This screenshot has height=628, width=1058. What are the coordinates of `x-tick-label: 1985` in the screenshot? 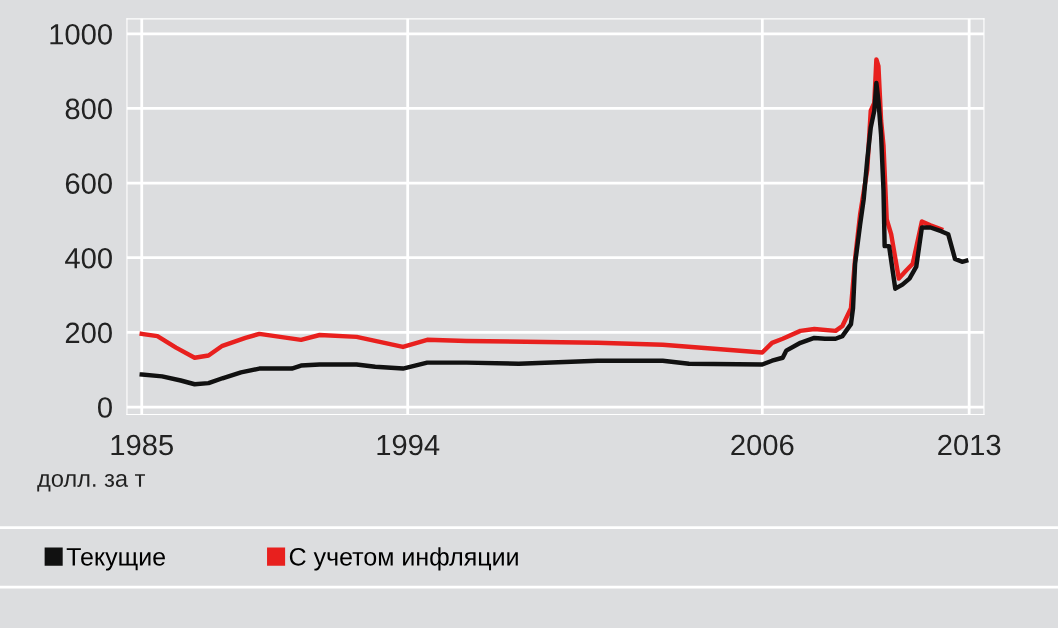 It's located at (142, 445).